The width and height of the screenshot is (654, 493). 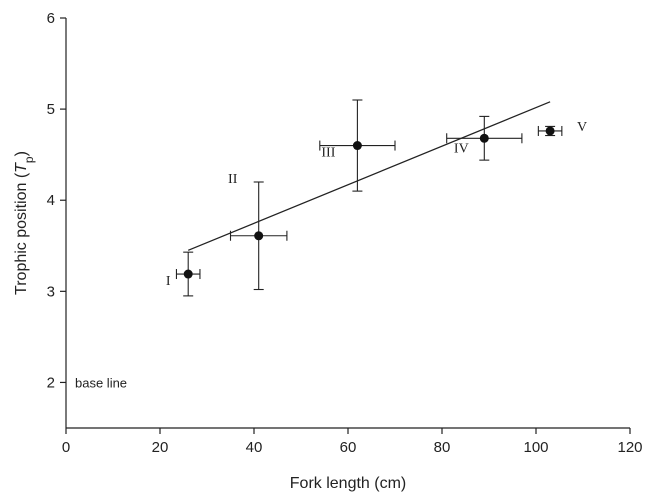 What do you see at coordinates (51, 200) in the screenshot?
I see `y-tick-label: 4` at bounding box center [51, 200].